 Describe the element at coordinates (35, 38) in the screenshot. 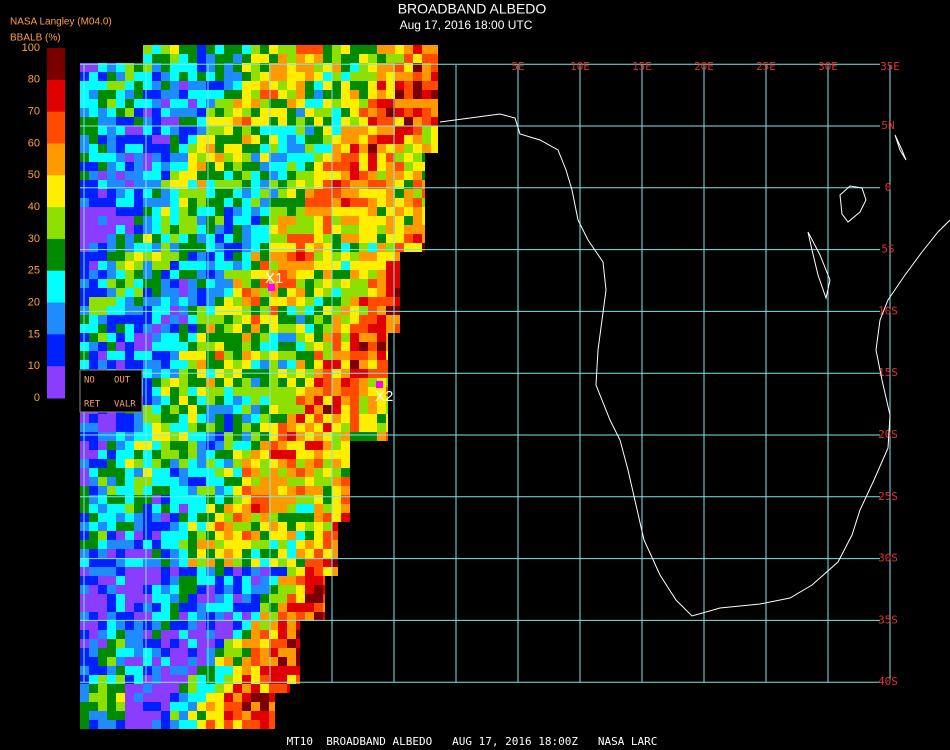

I see `colorbar-label: BBALB (%)` at that location.